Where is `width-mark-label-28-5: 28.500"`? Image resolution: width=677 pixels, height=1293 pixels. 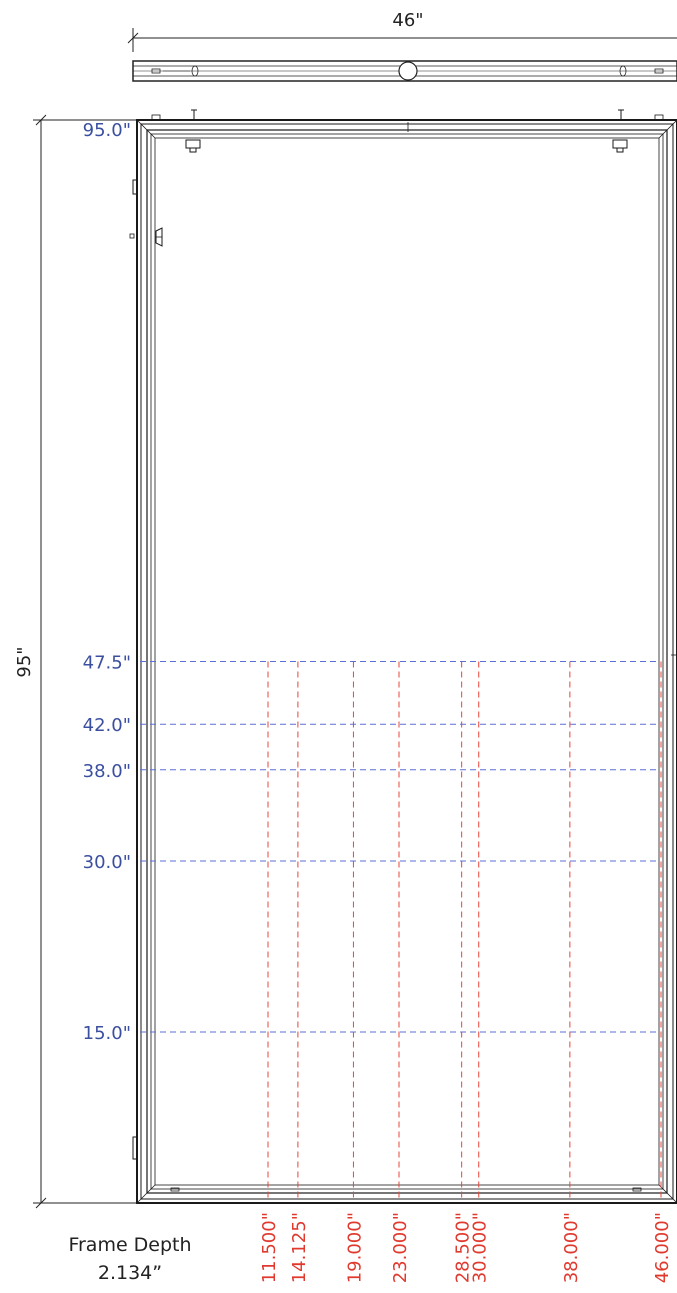
width-mark-label-28-5: 28.500" is located at coordinates (463, 1247).